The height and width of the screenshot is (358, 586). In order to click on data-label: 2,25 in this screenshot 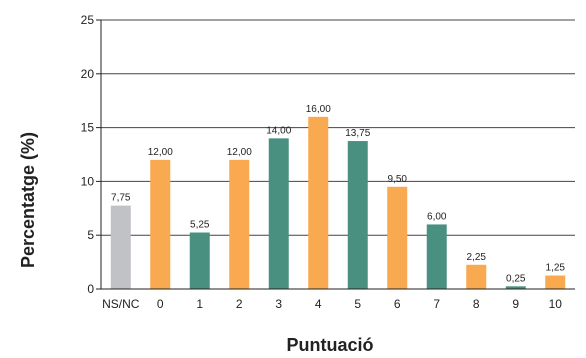, I will do `click(477, 257)`.